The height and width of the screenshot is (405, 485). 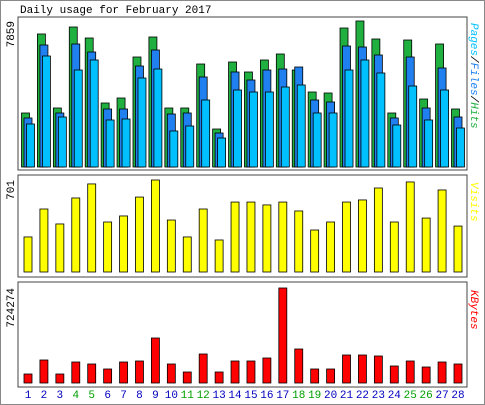 What do you see at coordinates (395, 396) in the screenshot?
I see `x-tick-label: 24` at bounding box center [395, 396].